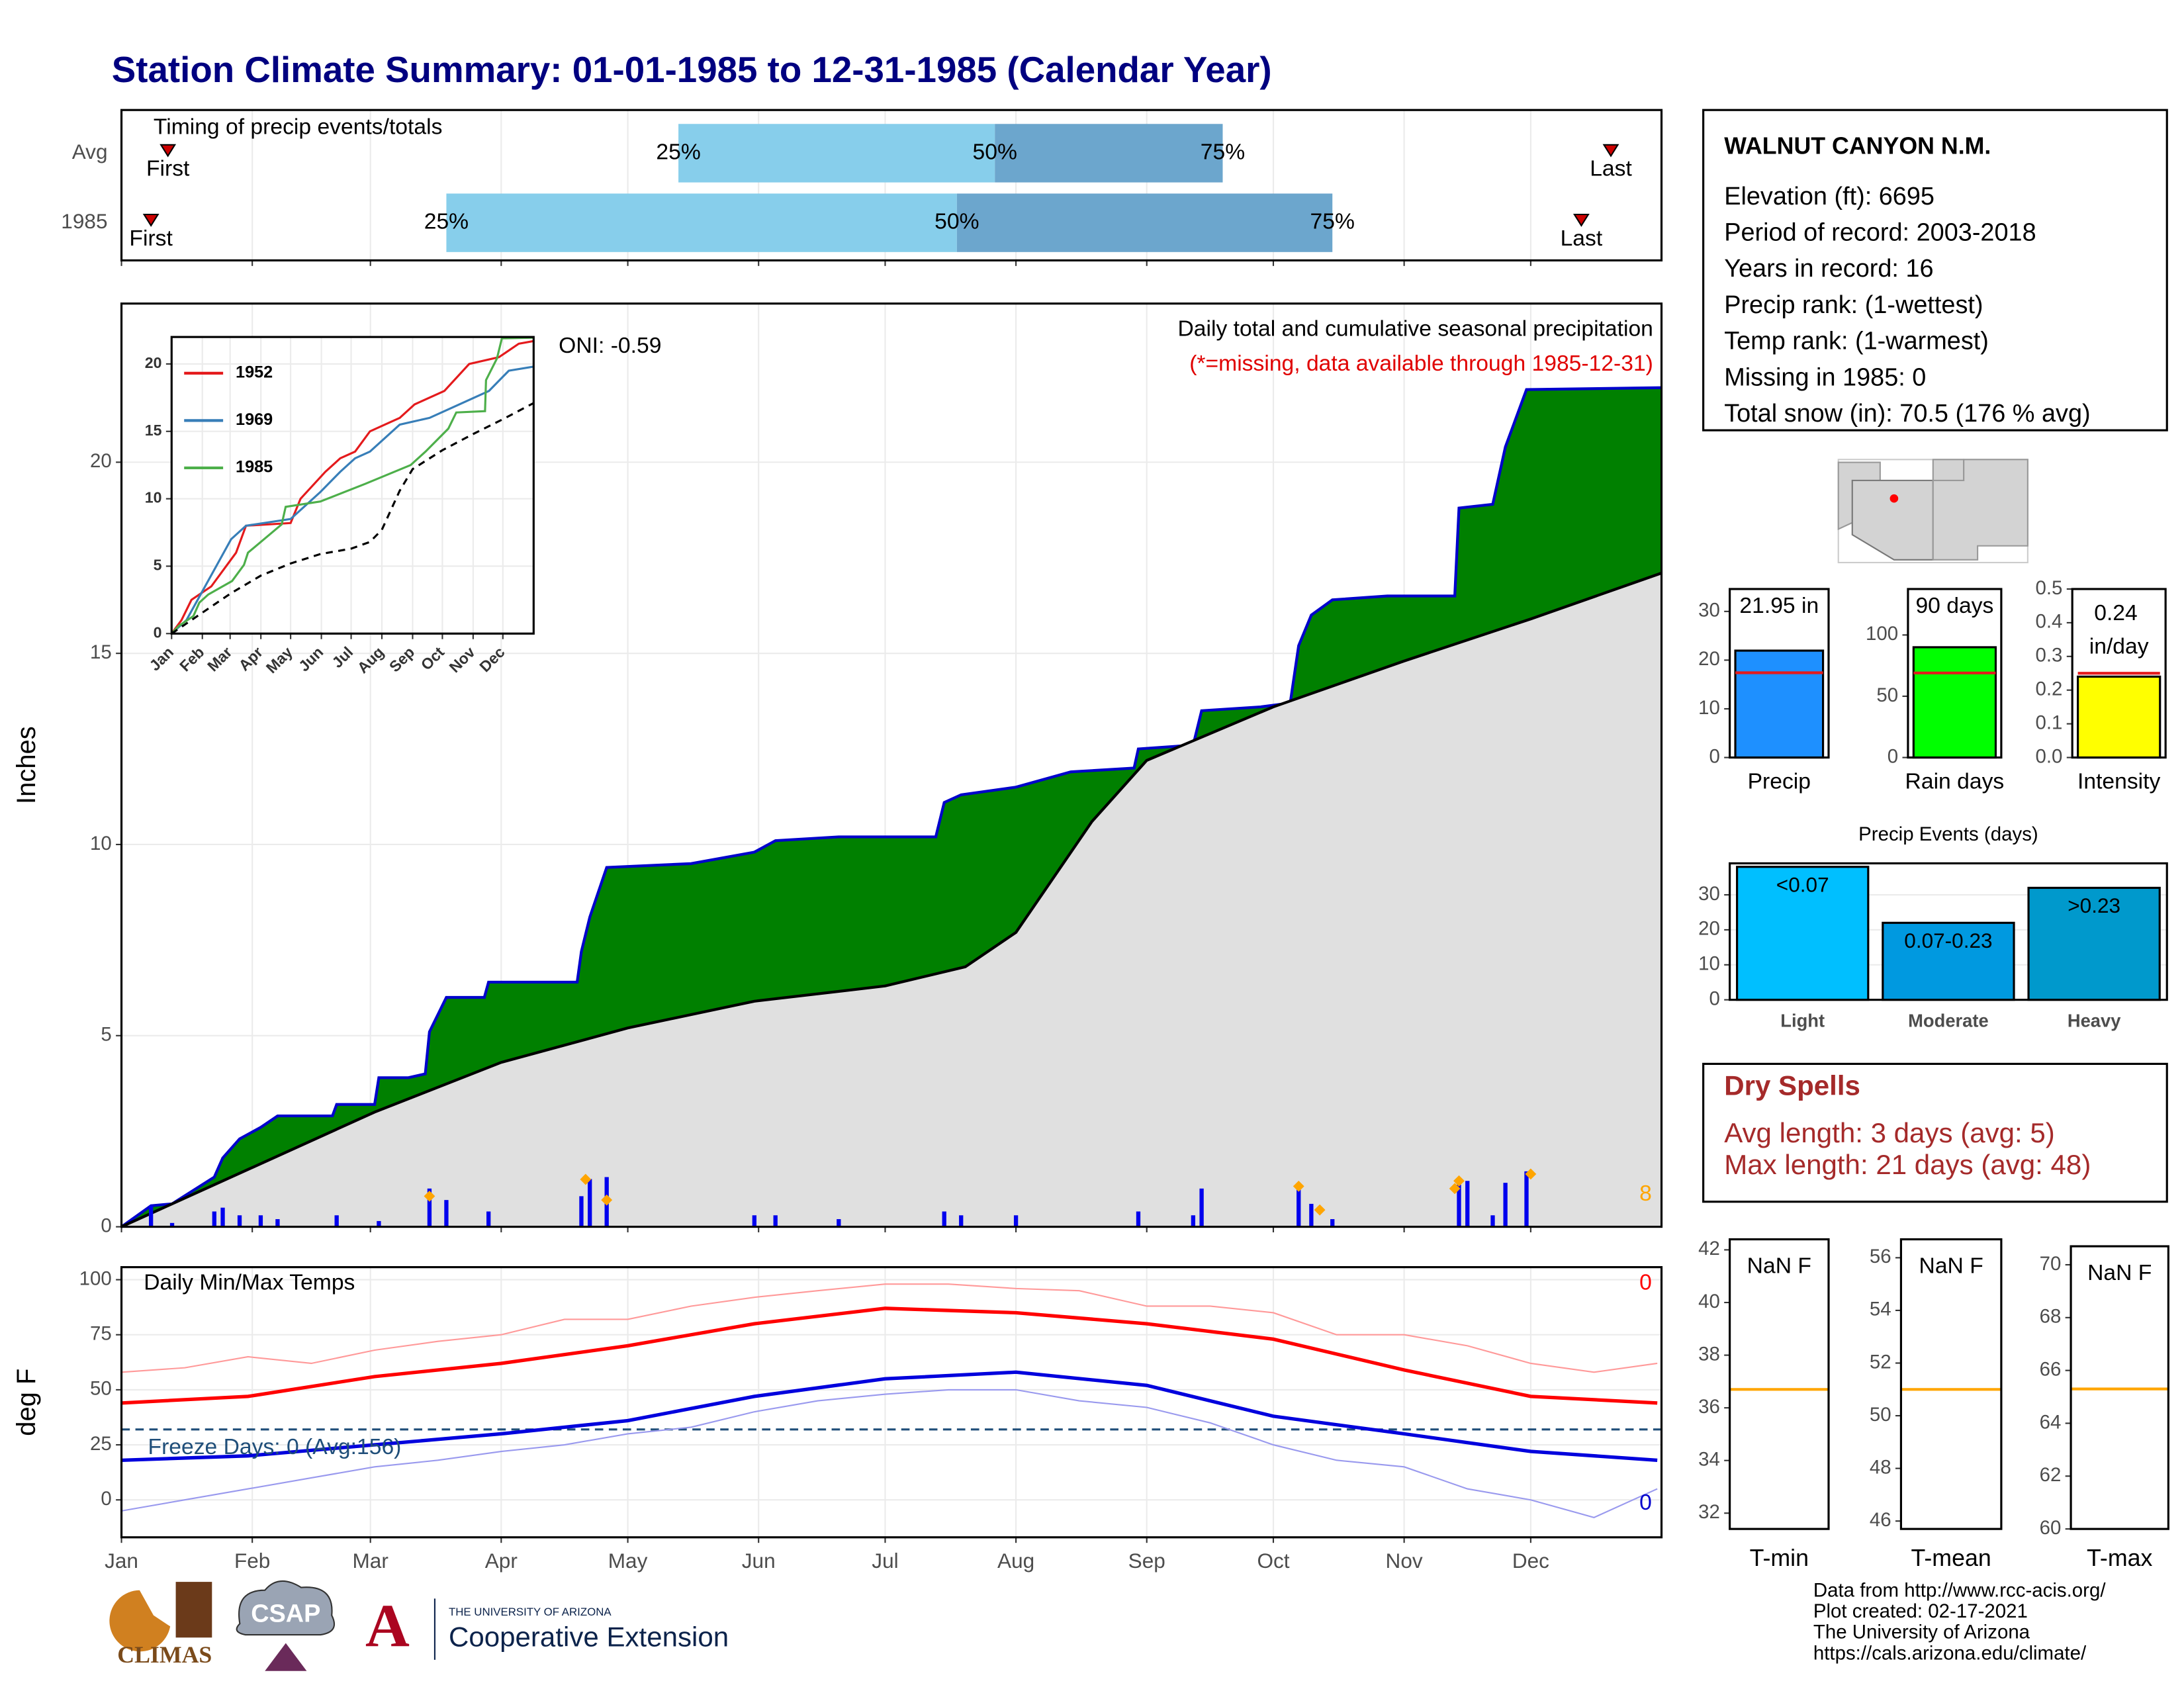 The image size is (2184, 1691). Describe the element at coordinates (2049, 588) in the screenshot. I see `y-tick-label: 0.5` at that location.